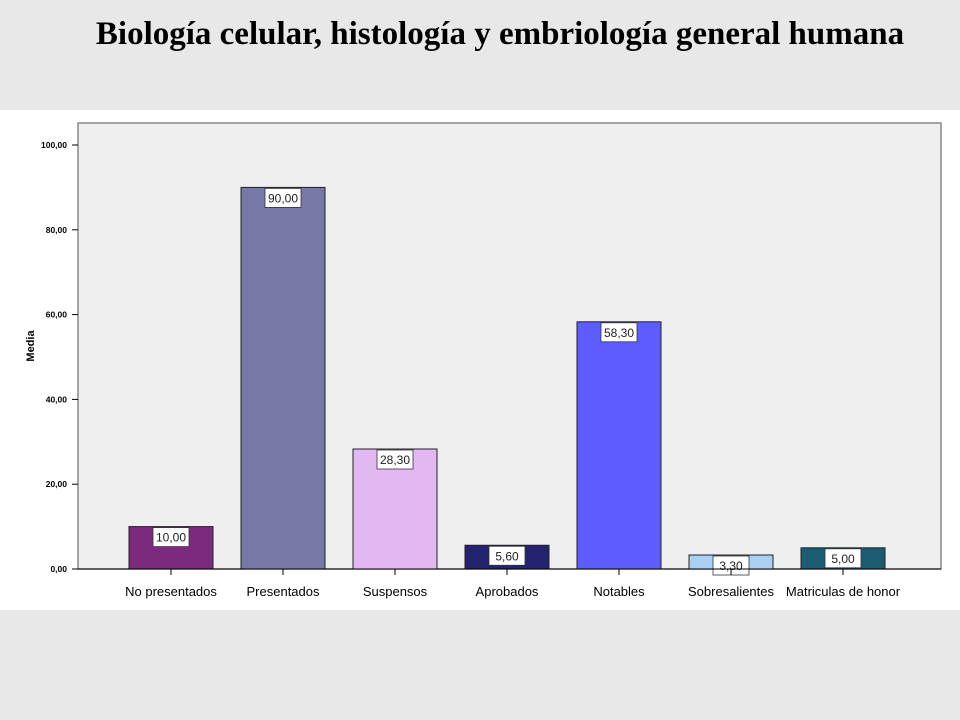 The image size is (960, 720). I want to click on data-label: 3,30, so click(731, 566).